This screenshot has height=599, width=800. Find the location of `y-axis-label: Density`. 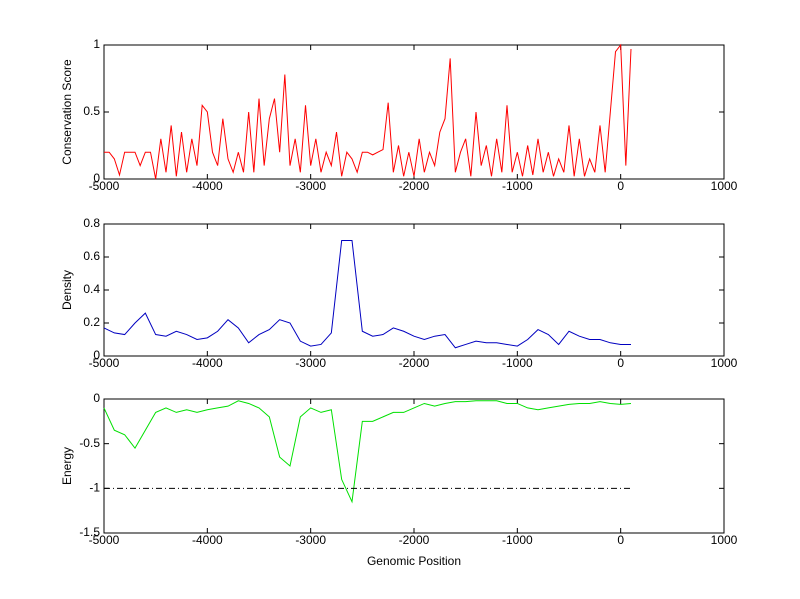

y-axis-label: Density is located at coordinates (67, 290).